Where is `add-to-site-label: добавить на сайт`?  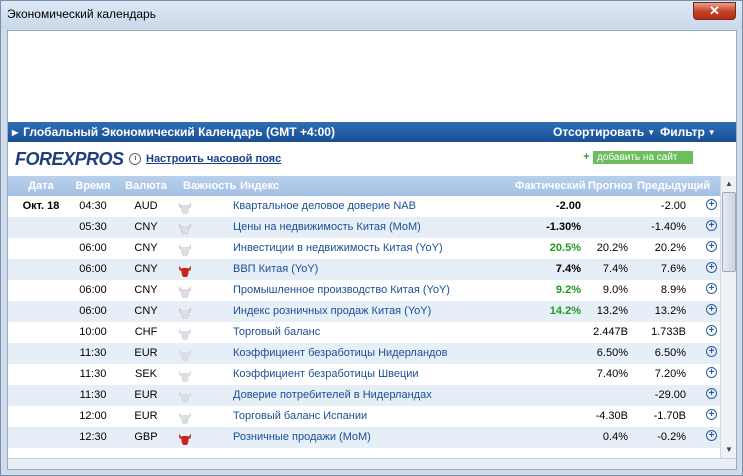 add-to-site-label: добавить на сайт is located at coordinates (643, 157).